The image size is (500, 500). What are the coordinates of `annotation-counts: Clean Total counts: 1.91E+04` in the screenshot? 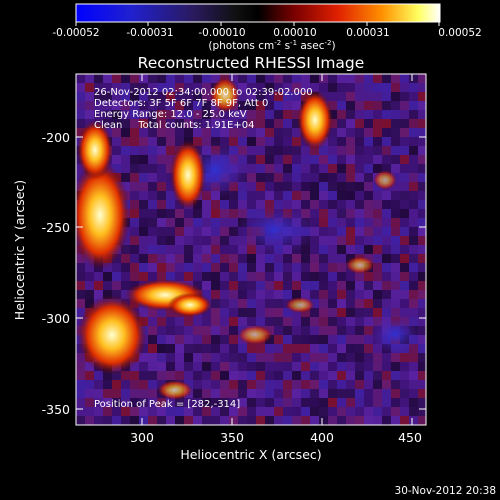 It's located at (174, 125).